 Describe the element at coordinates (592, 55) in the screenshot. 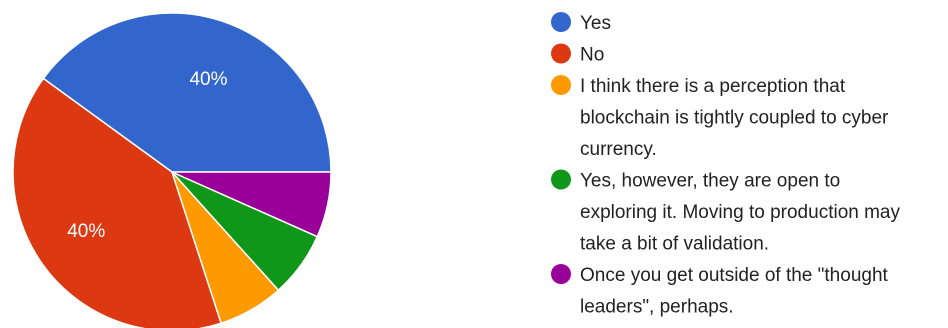

I see `legend-label-2-line-1: No` at that location.